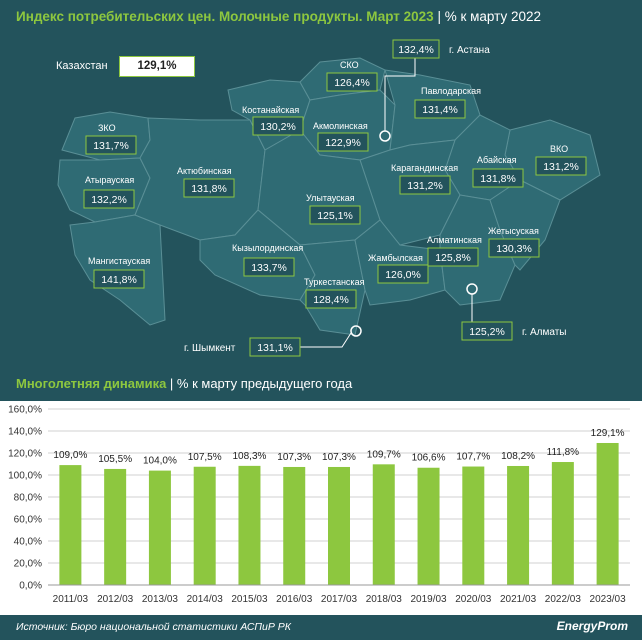  Describe the element at coordinates (250, 456) in the screenshot. I see `bar-value-label: 108,3%` at that location.